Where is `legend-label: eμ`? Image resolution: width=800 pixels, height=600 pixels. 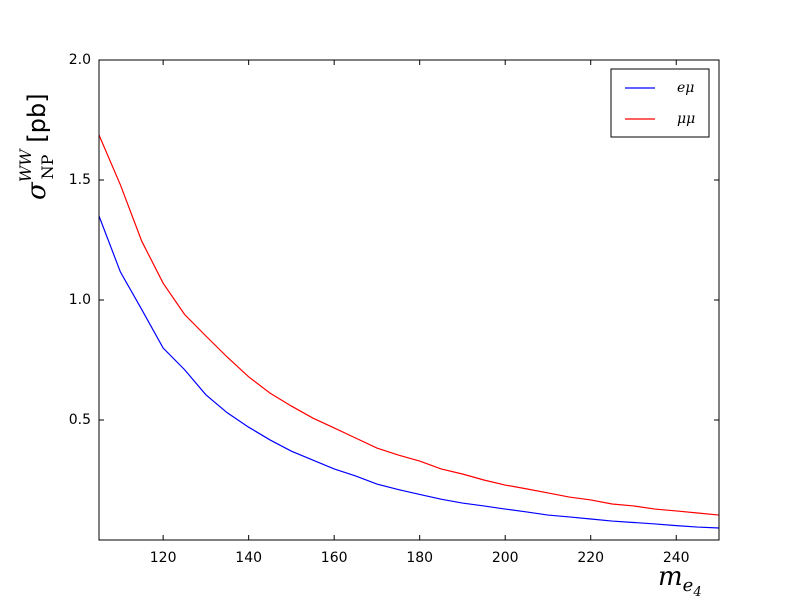
legend-label: eμ is located at coordinates (685, 88).